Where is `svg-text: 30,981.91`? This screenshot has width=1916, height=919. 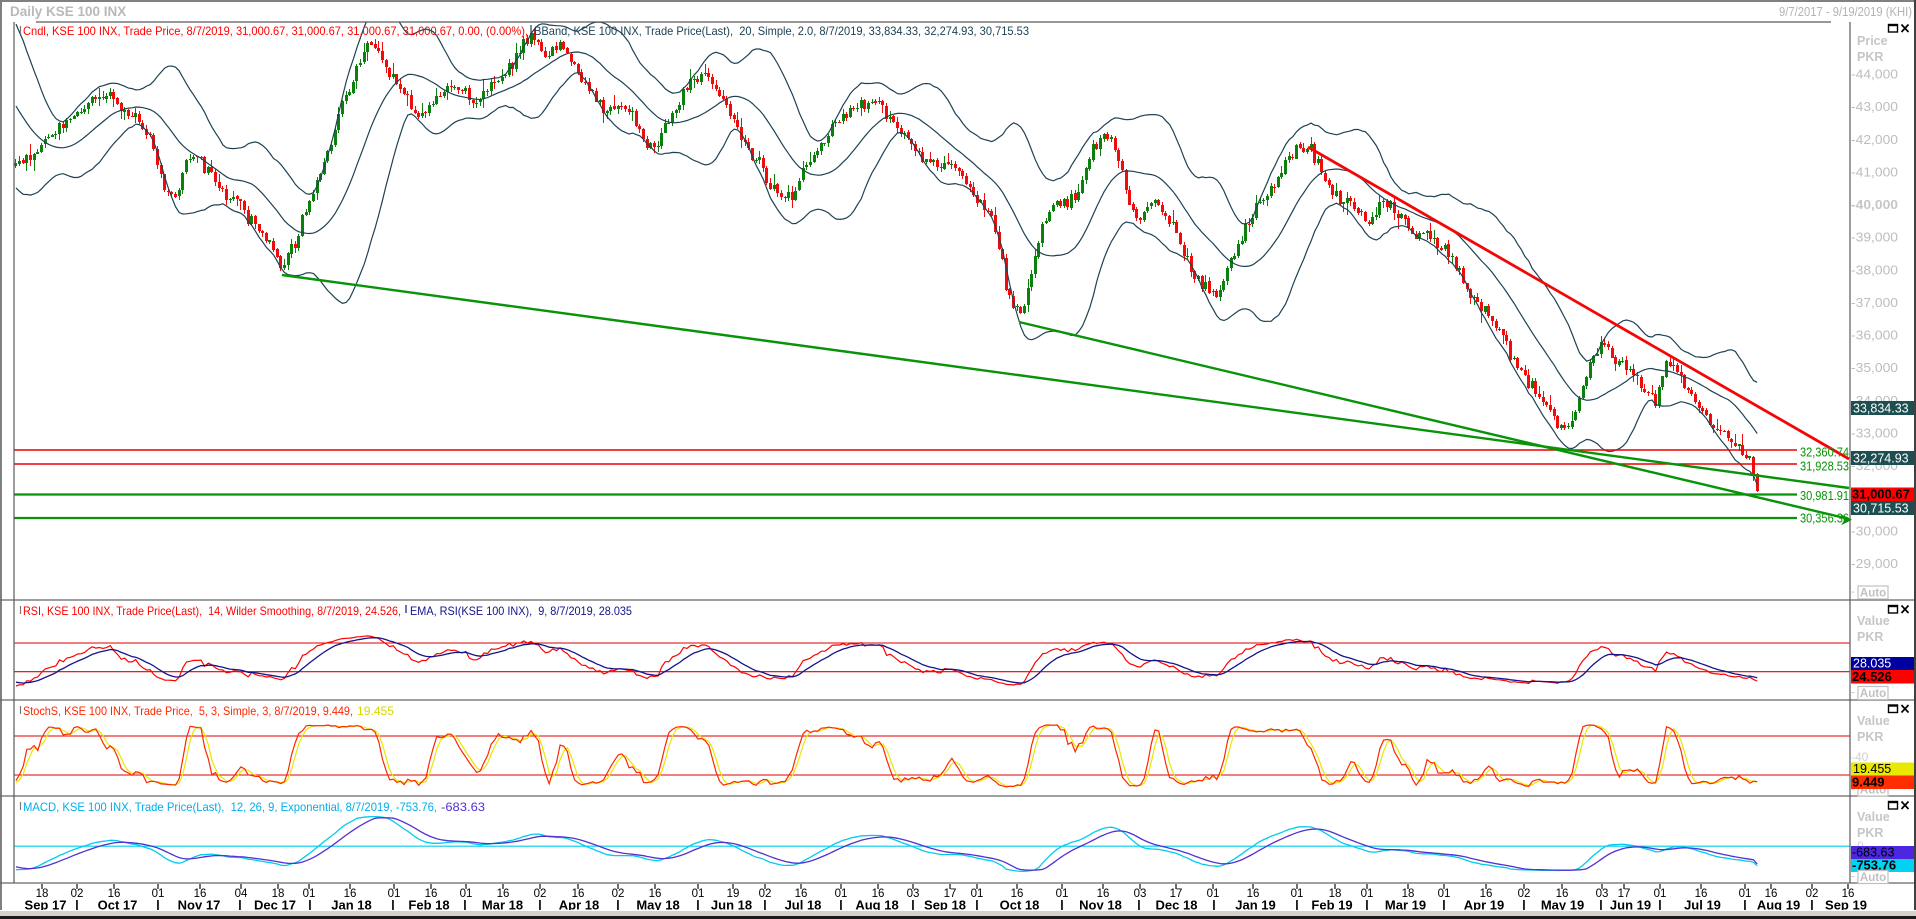 svg-text: 30,981.91 is located at coordinates (1824, 496).